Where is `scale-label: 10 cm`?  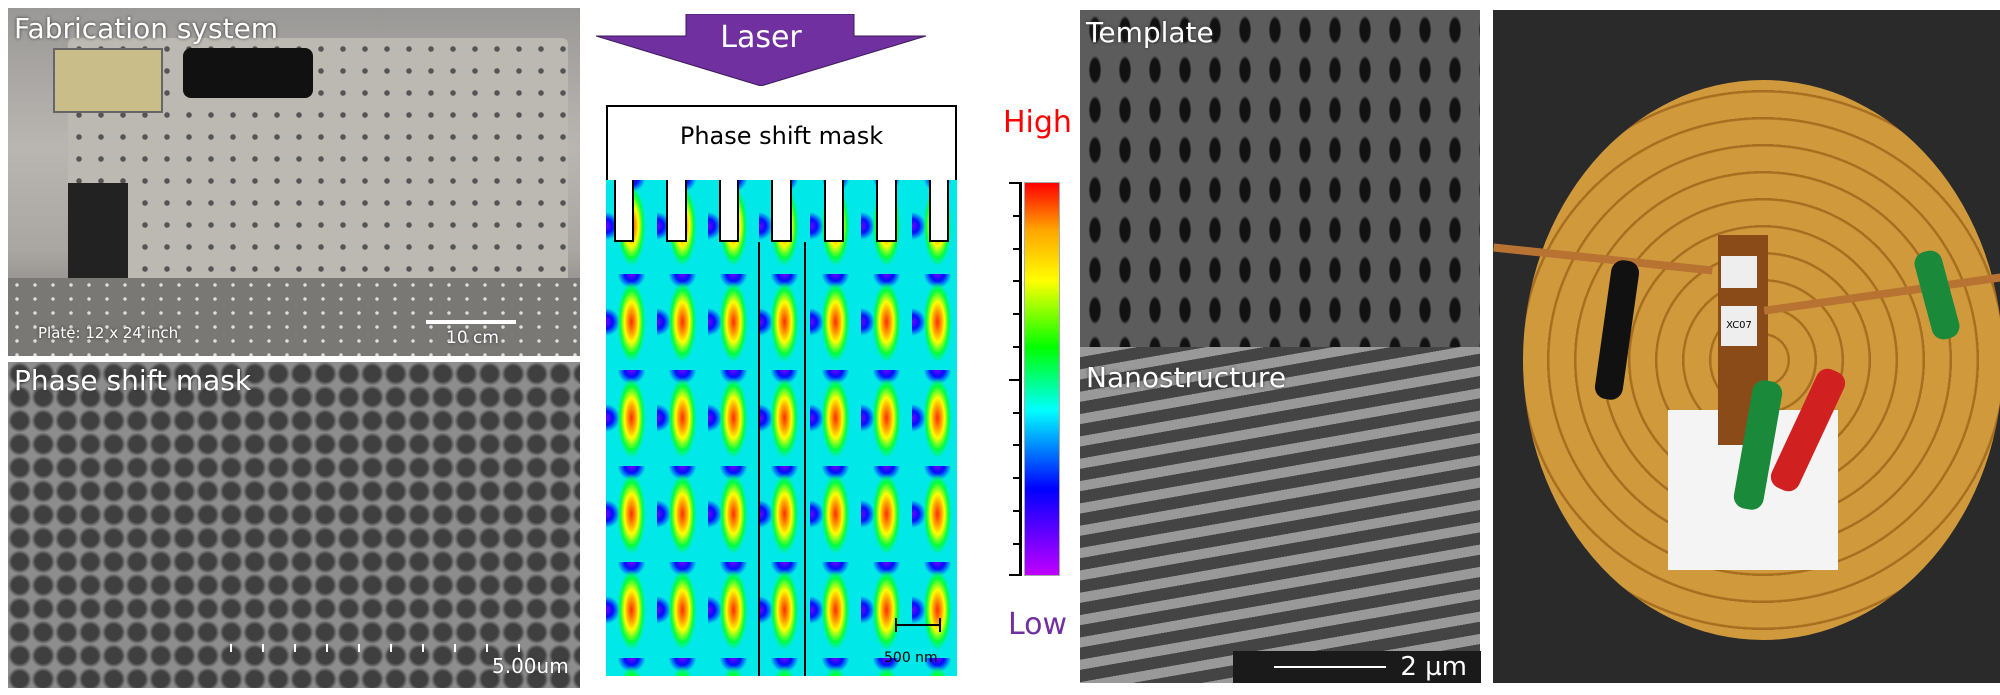
scale-label: 10 cm is located at coordinates (472, 338).